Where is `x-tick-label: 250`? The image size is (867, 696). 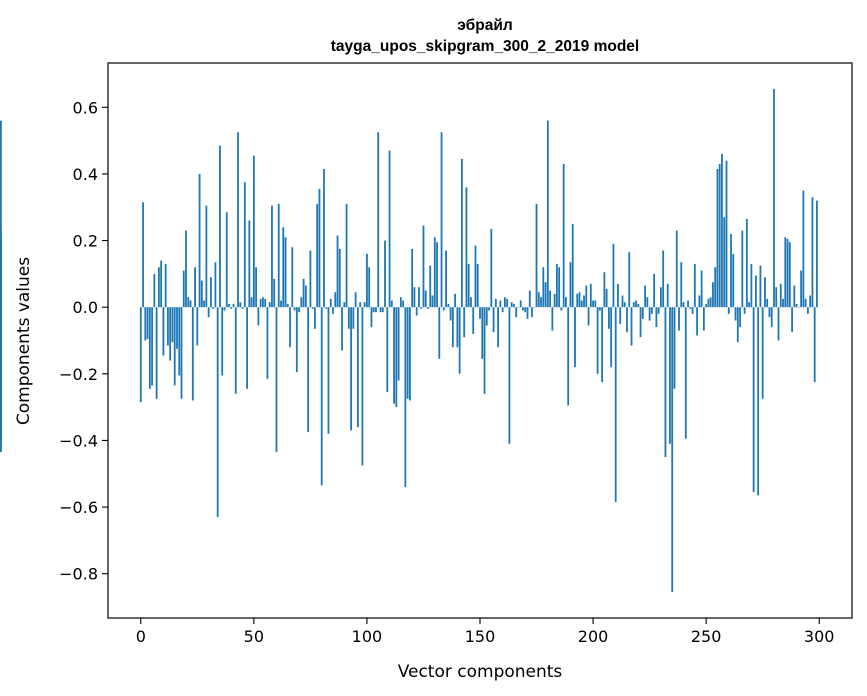 x-tick-label: 250 is located at coordinates (706, 636).